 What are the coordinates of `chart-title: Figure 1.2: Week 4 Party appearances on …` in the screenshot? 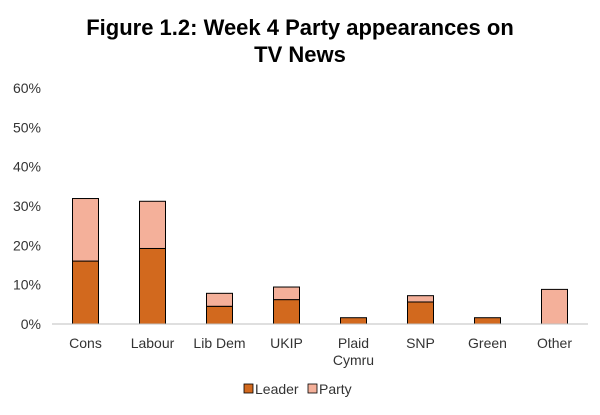 It's located at (300, 41).